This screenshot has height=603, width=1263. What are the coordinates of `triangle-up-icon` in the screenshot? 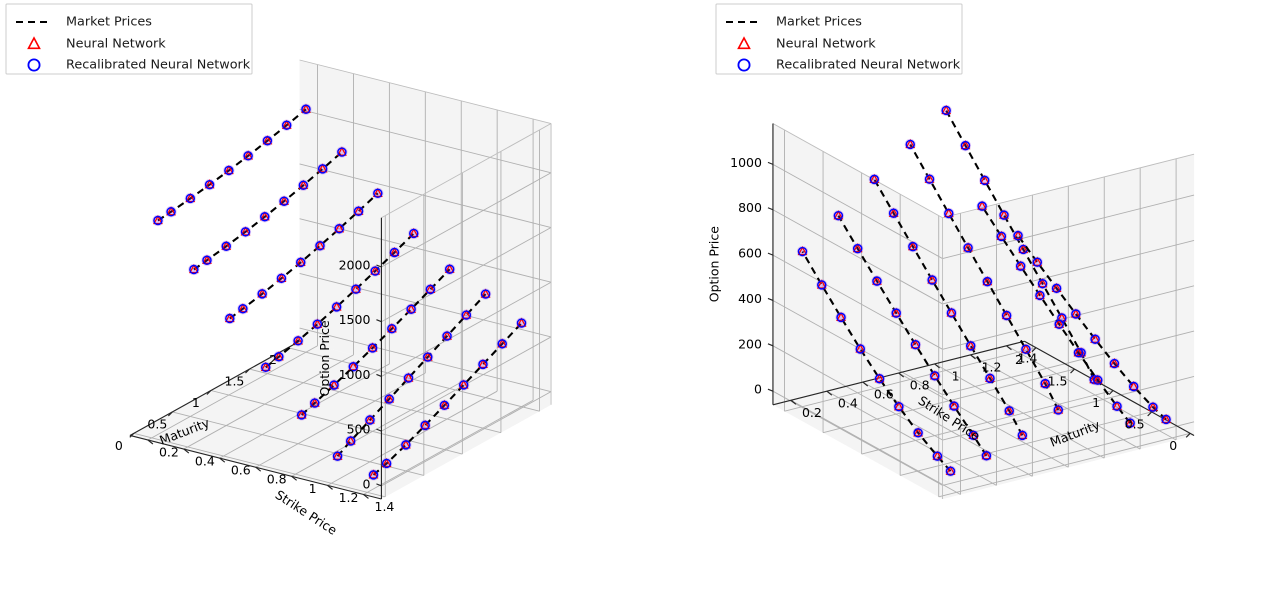 It's located at (34, 43).